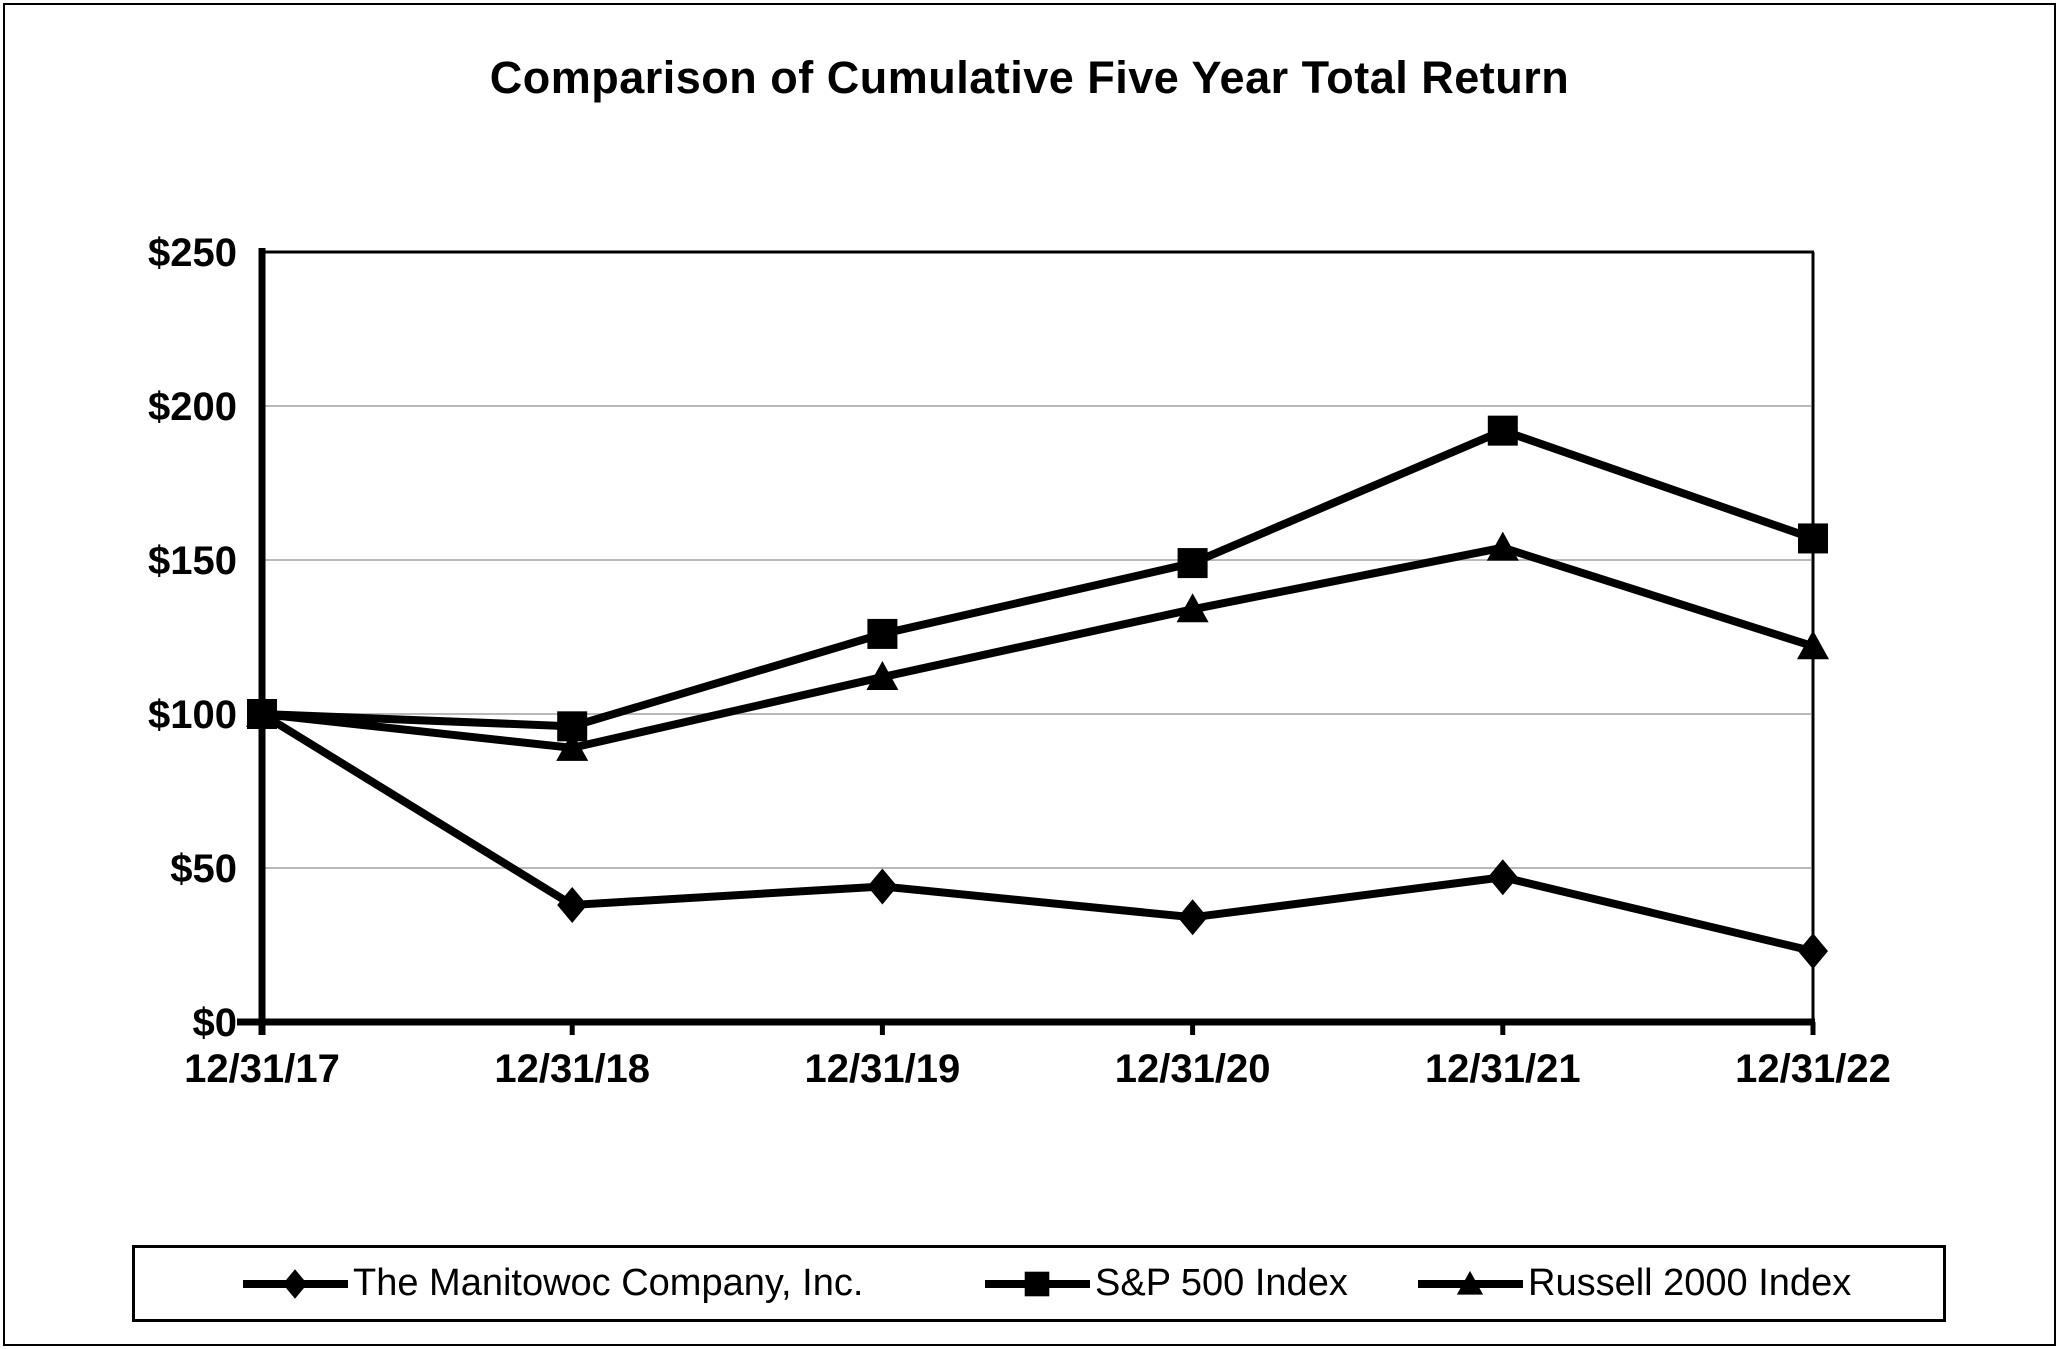  I want to click on legend-label-manitowoc: The Manitowoc Company, Inc., so click(608, 1283).